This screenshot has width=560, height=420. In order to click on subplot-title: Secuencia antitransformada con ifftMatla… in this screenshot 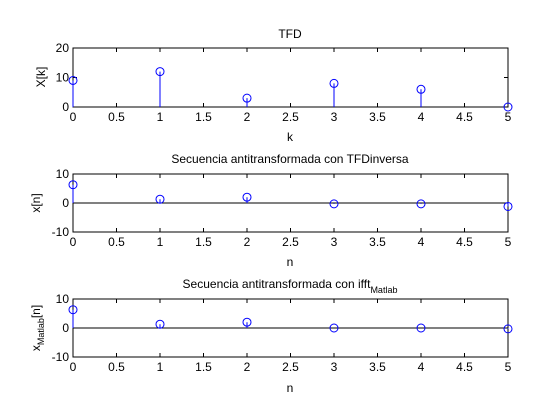, I will do `click(290, 286)`.